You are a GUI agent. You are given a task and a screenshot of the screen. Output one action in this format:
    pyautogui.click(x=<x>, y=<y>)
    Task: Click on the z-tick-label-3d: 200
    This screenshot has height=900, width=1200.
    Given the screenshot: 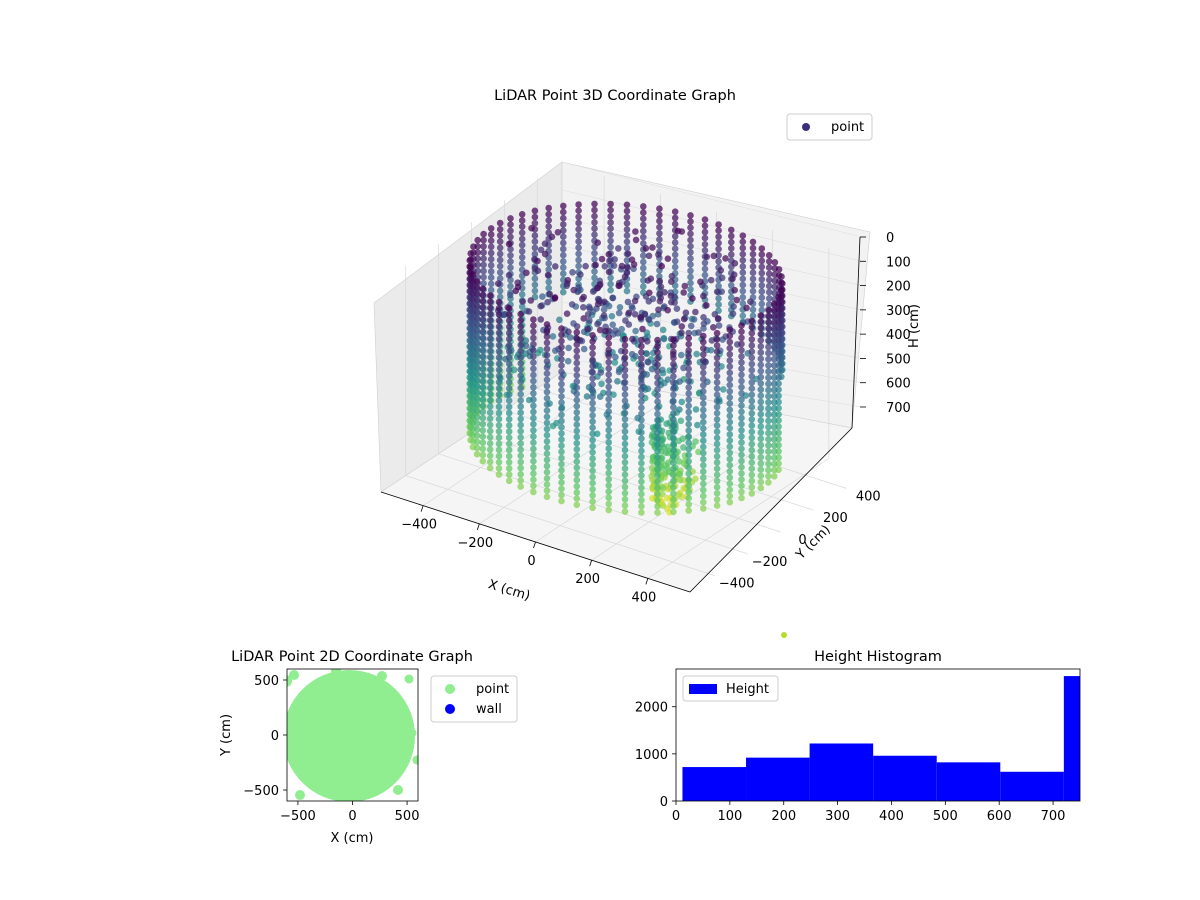 What is the action you would take?
    pyautogui.click(x=898, y=287)
    